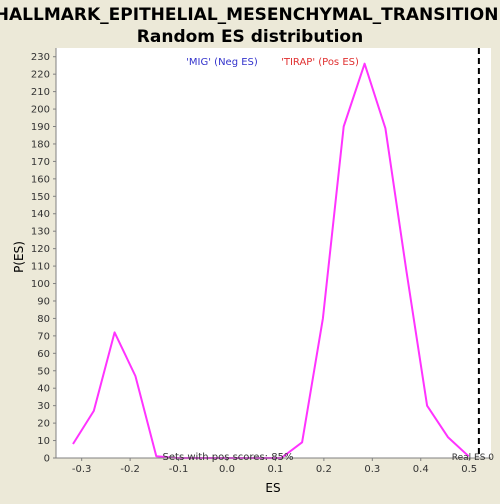 Image resolution: width=500 pixels, height=504 pixels. What do you see at coordinates (469, 469) in the screenshot?
I see `x-tick-label: 0.5` at bounding box center [469, 469].